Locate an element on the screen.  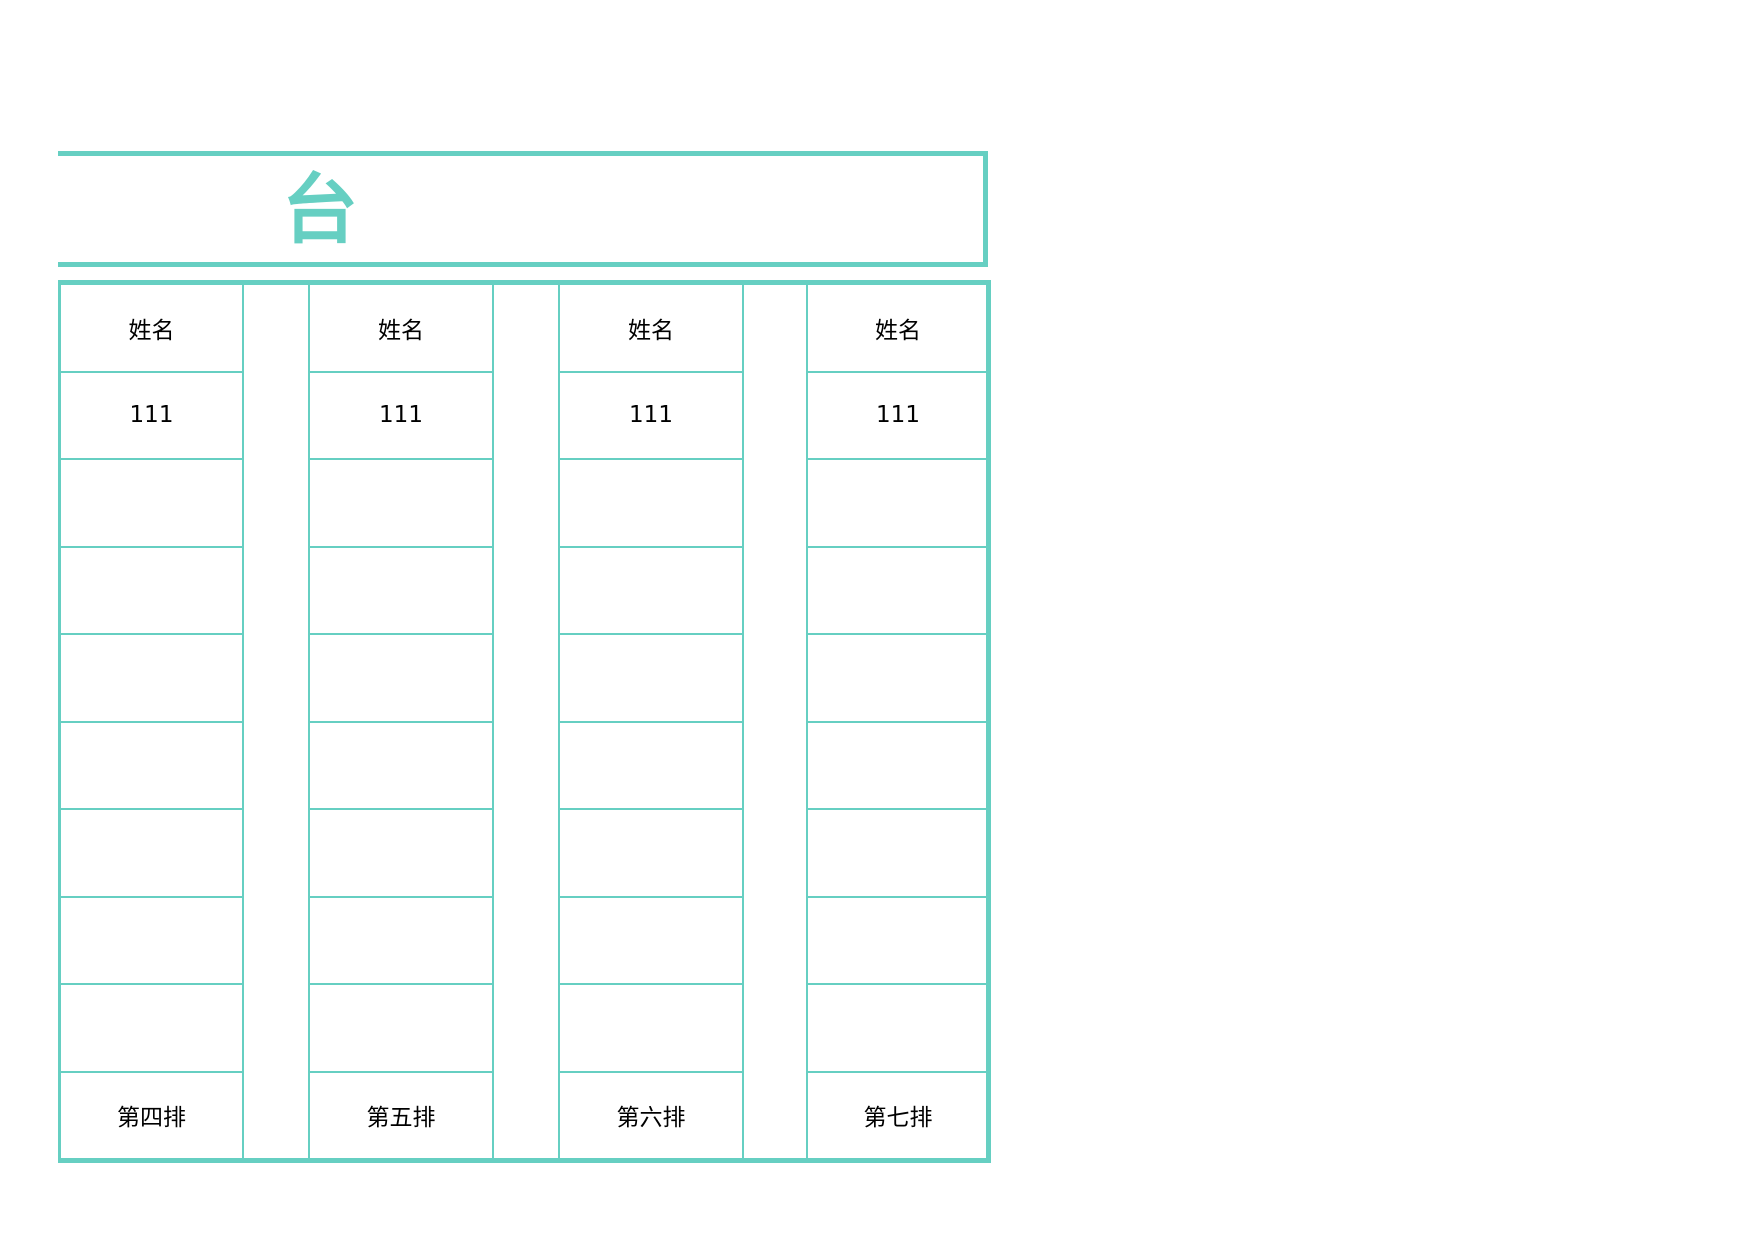
row-label: 第五排 is located at coordinates (401, 1118).